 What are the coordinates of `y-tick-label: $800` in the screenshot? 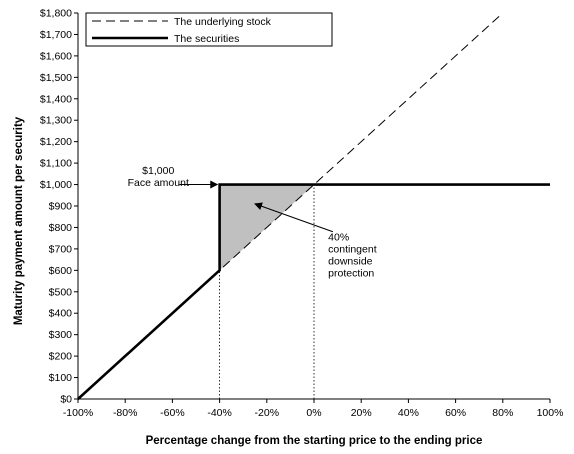 It's located at (61, 228).